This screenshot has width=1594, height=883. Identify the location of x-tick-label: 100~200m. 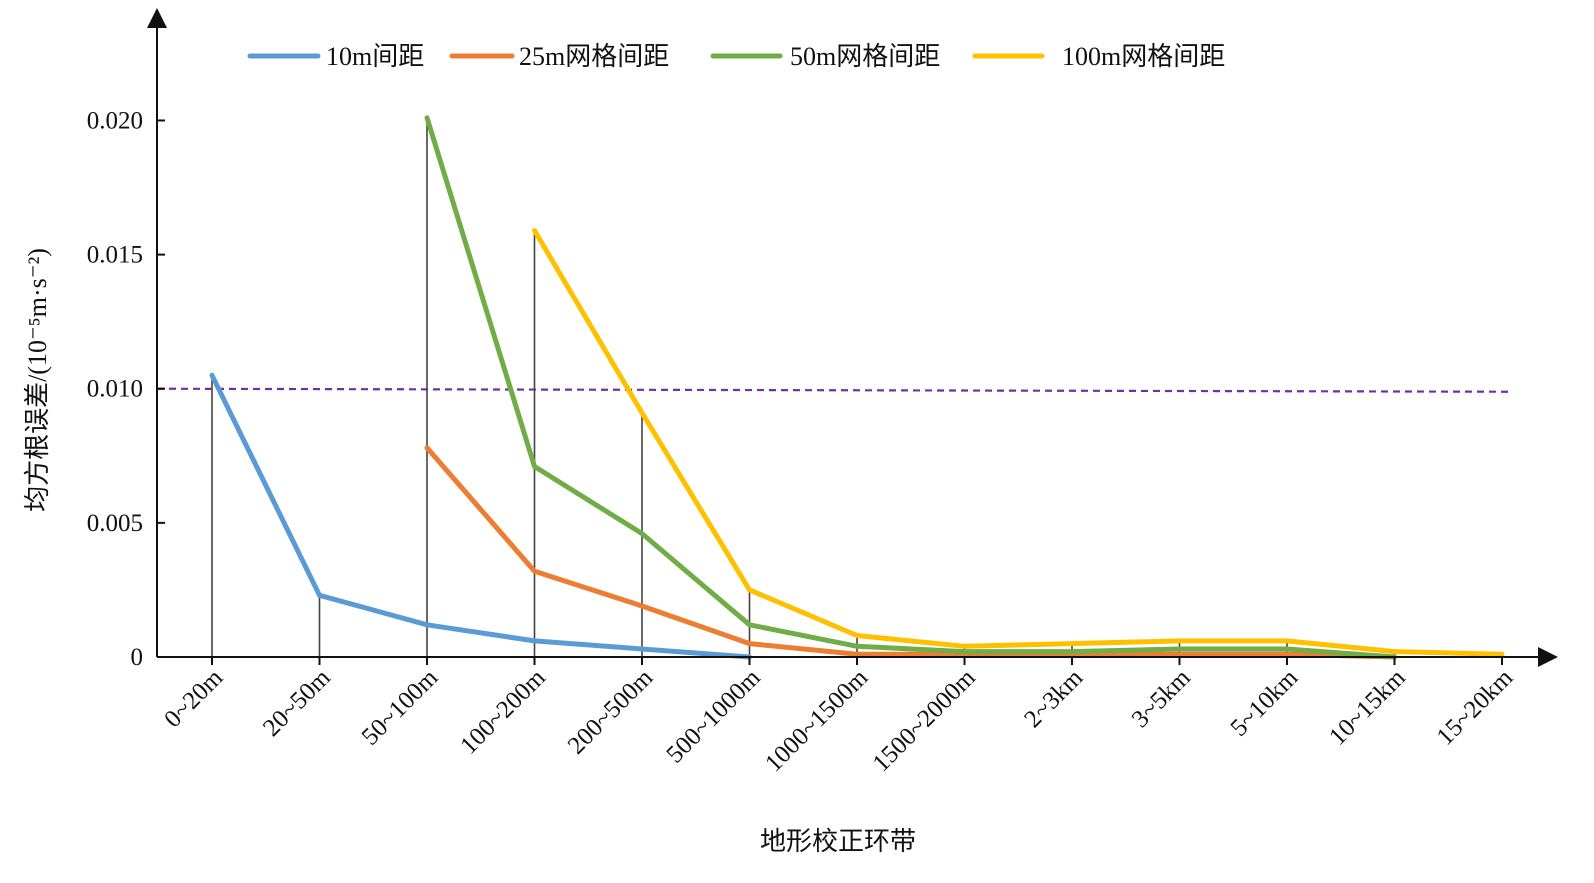
(503, 712).